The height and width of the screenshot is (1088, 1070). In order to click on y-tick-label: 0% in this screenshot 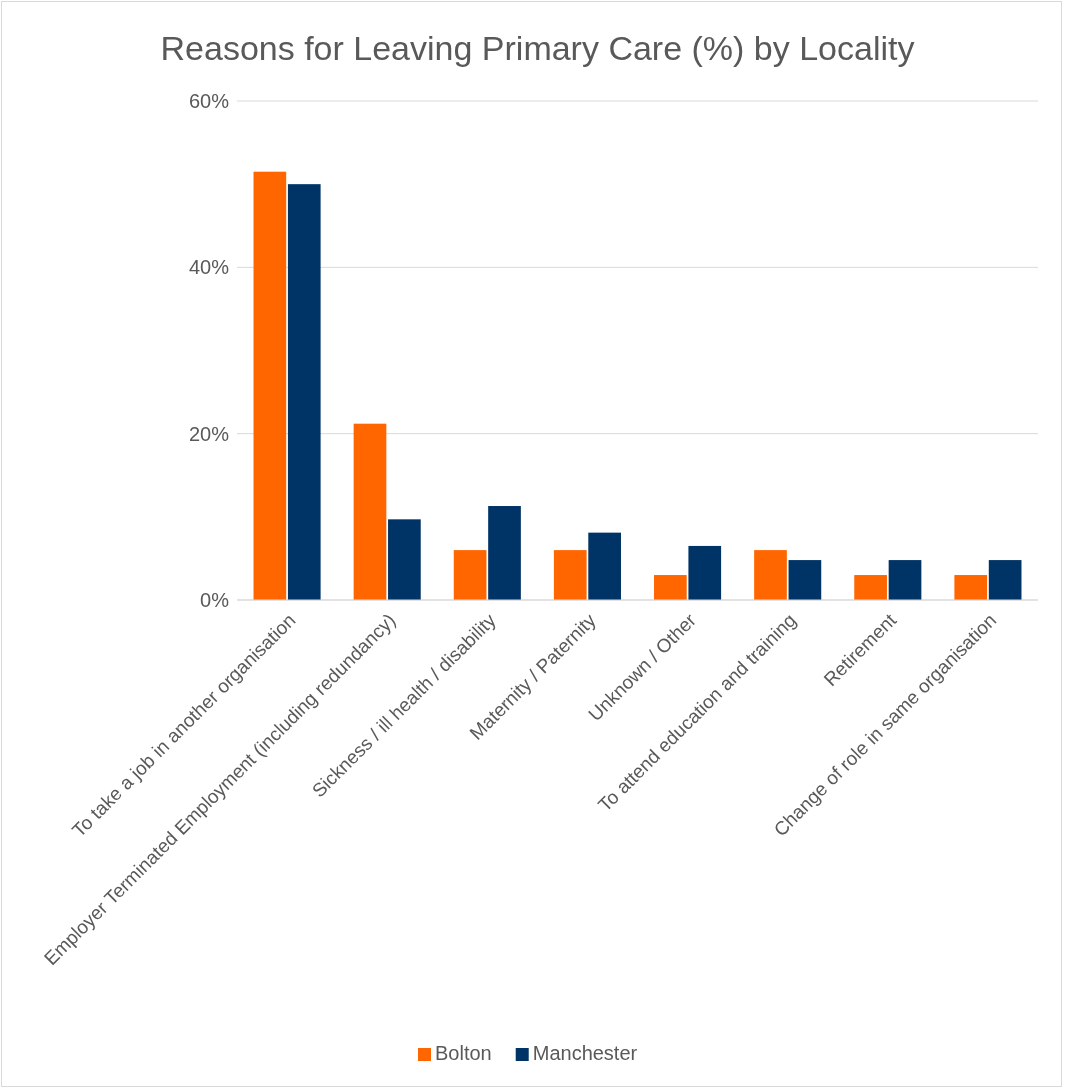, I will do `click(215, 599)`.